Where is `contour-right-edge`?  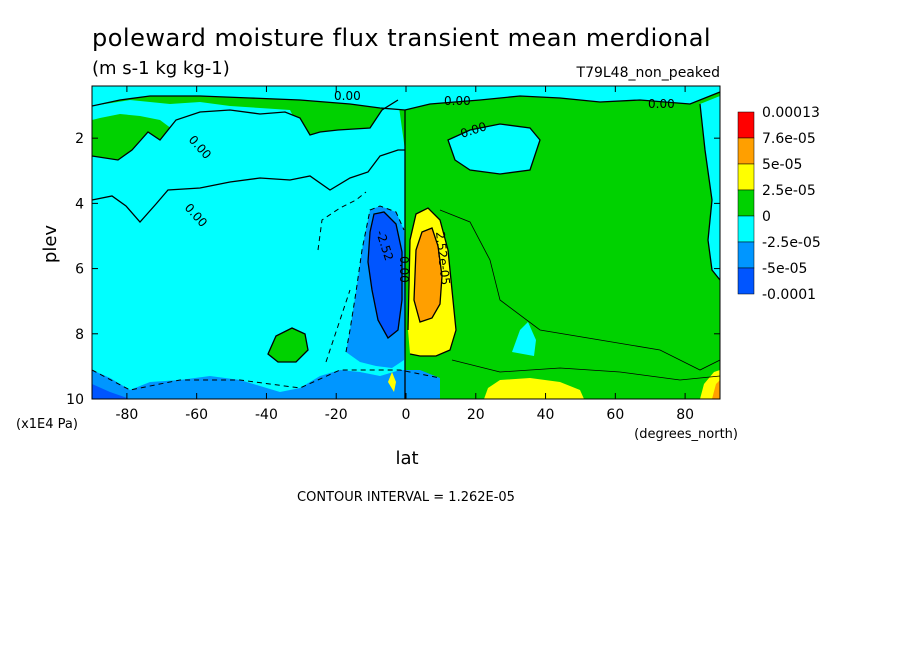 contour-right-edge is located at coordinates (709, 192).